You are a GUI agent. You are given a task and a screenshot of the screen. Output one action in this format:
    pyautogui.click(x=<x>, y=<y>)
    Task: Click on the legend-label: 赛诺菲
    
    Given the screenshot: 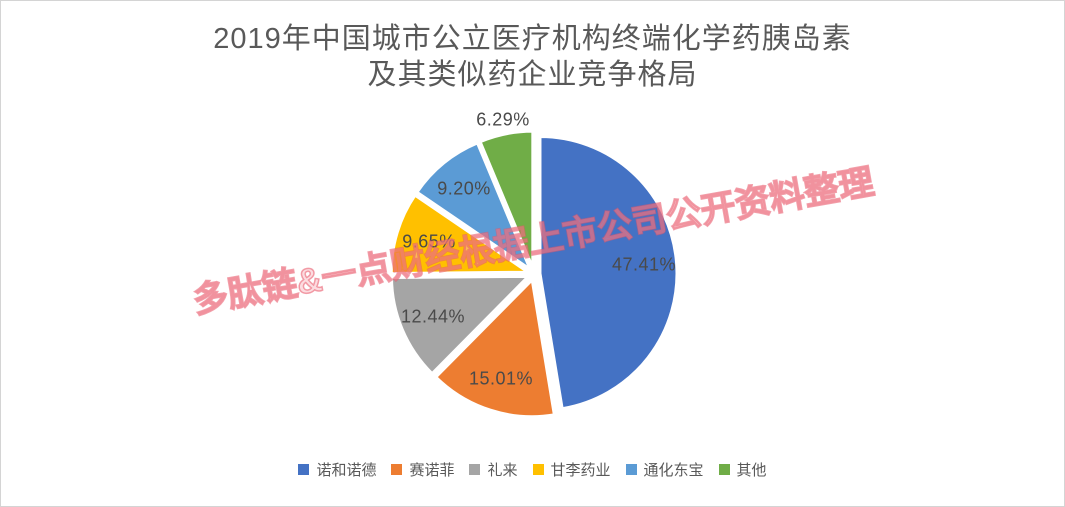 What is the action you would take?
    pyautogui.click(x=432, y=470)
    